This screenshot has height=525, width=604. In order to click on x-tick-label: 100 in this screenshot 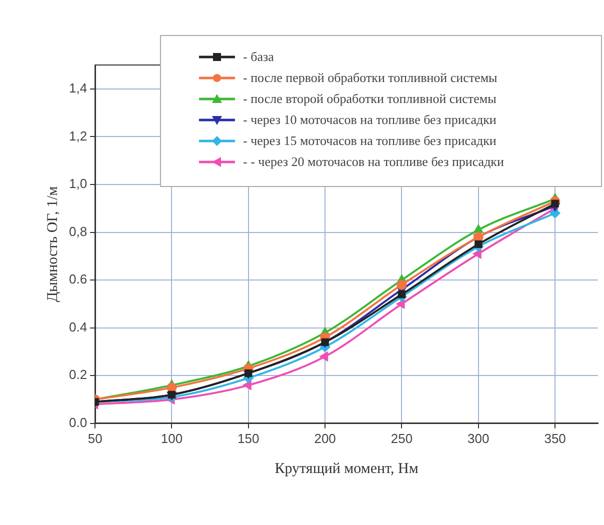, I will do `click(171, 438)`.